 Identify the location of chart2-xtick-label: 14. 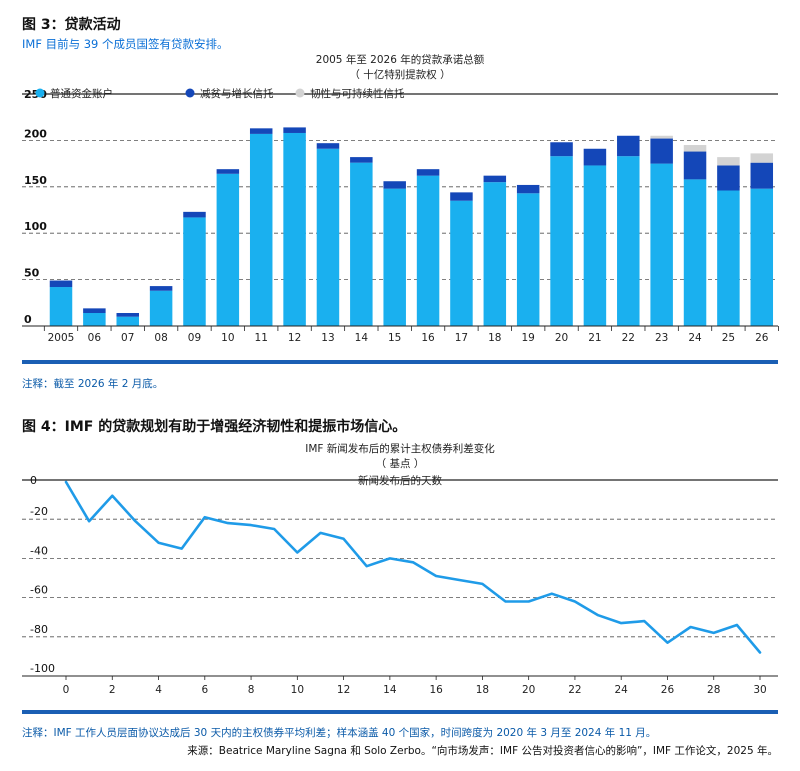
(390, 690).